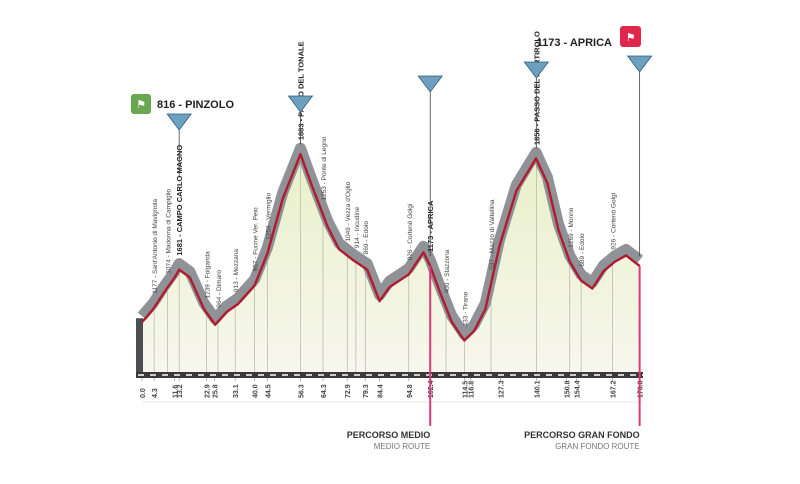 The width and height of the screenshot is (800, 484). What do you see at coordinates (431, 389) in the screenshot?
I see `km-tick-label: 102.4` at bounding box center [431, 389].